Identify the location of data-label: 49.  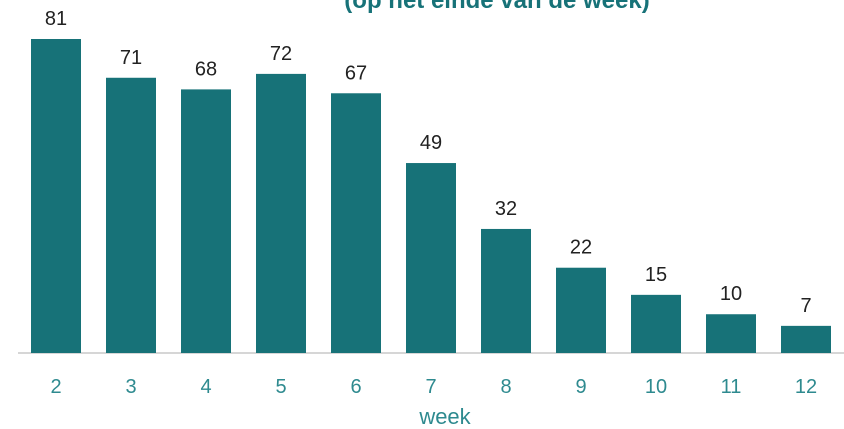
(431, 143).